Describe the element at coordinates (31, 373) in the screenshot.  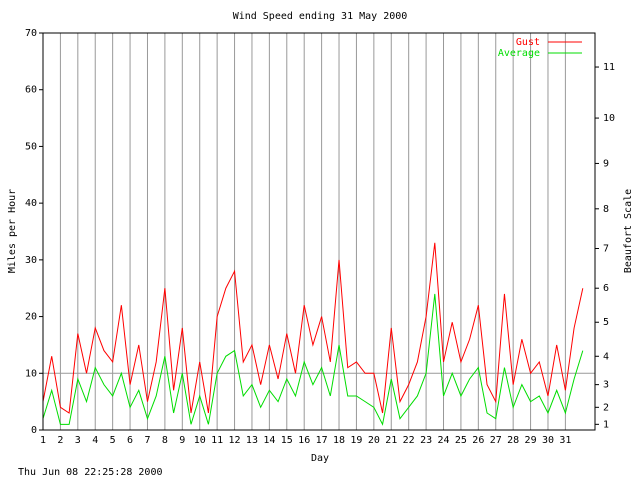
I see `y-tick-label: 10` at that location.